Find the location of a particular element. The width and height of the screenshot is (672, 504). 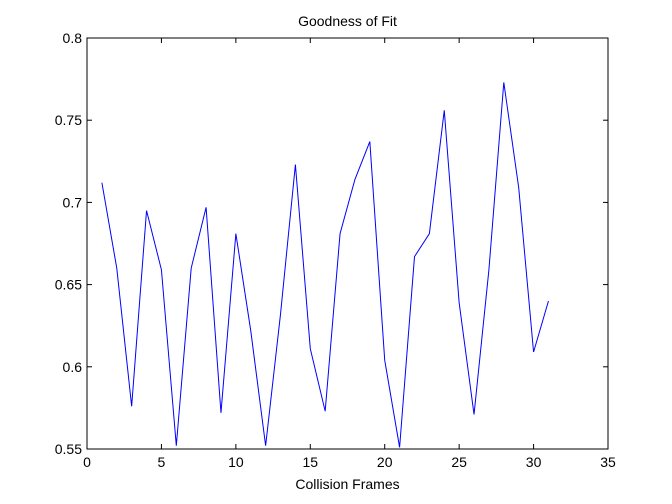

x-tick-label: 30 is located at coordinates (534, 462).